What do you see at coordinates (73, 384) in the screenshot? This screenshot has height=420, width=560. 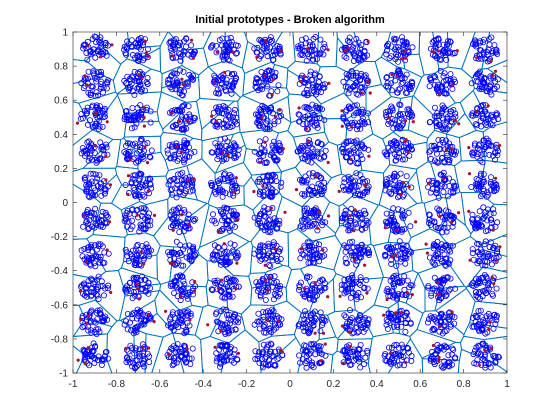 I see `x-tick-label: -1` at bounding box center [73, 384].